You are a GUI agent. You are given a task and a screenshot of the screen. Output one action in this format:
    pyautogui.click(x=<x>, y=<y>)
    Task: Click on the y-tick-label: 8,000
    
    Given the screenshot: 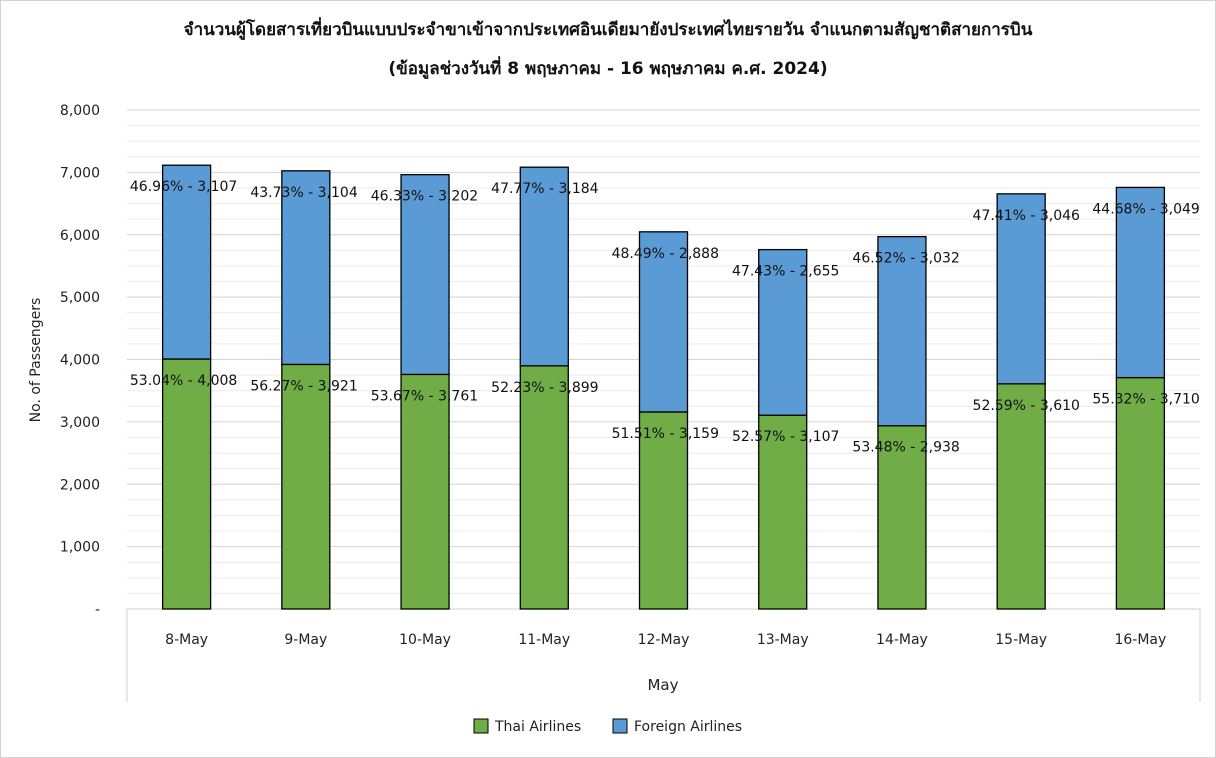 What is the action you would take?
    pyautogui.click(x=80, y=111)
    